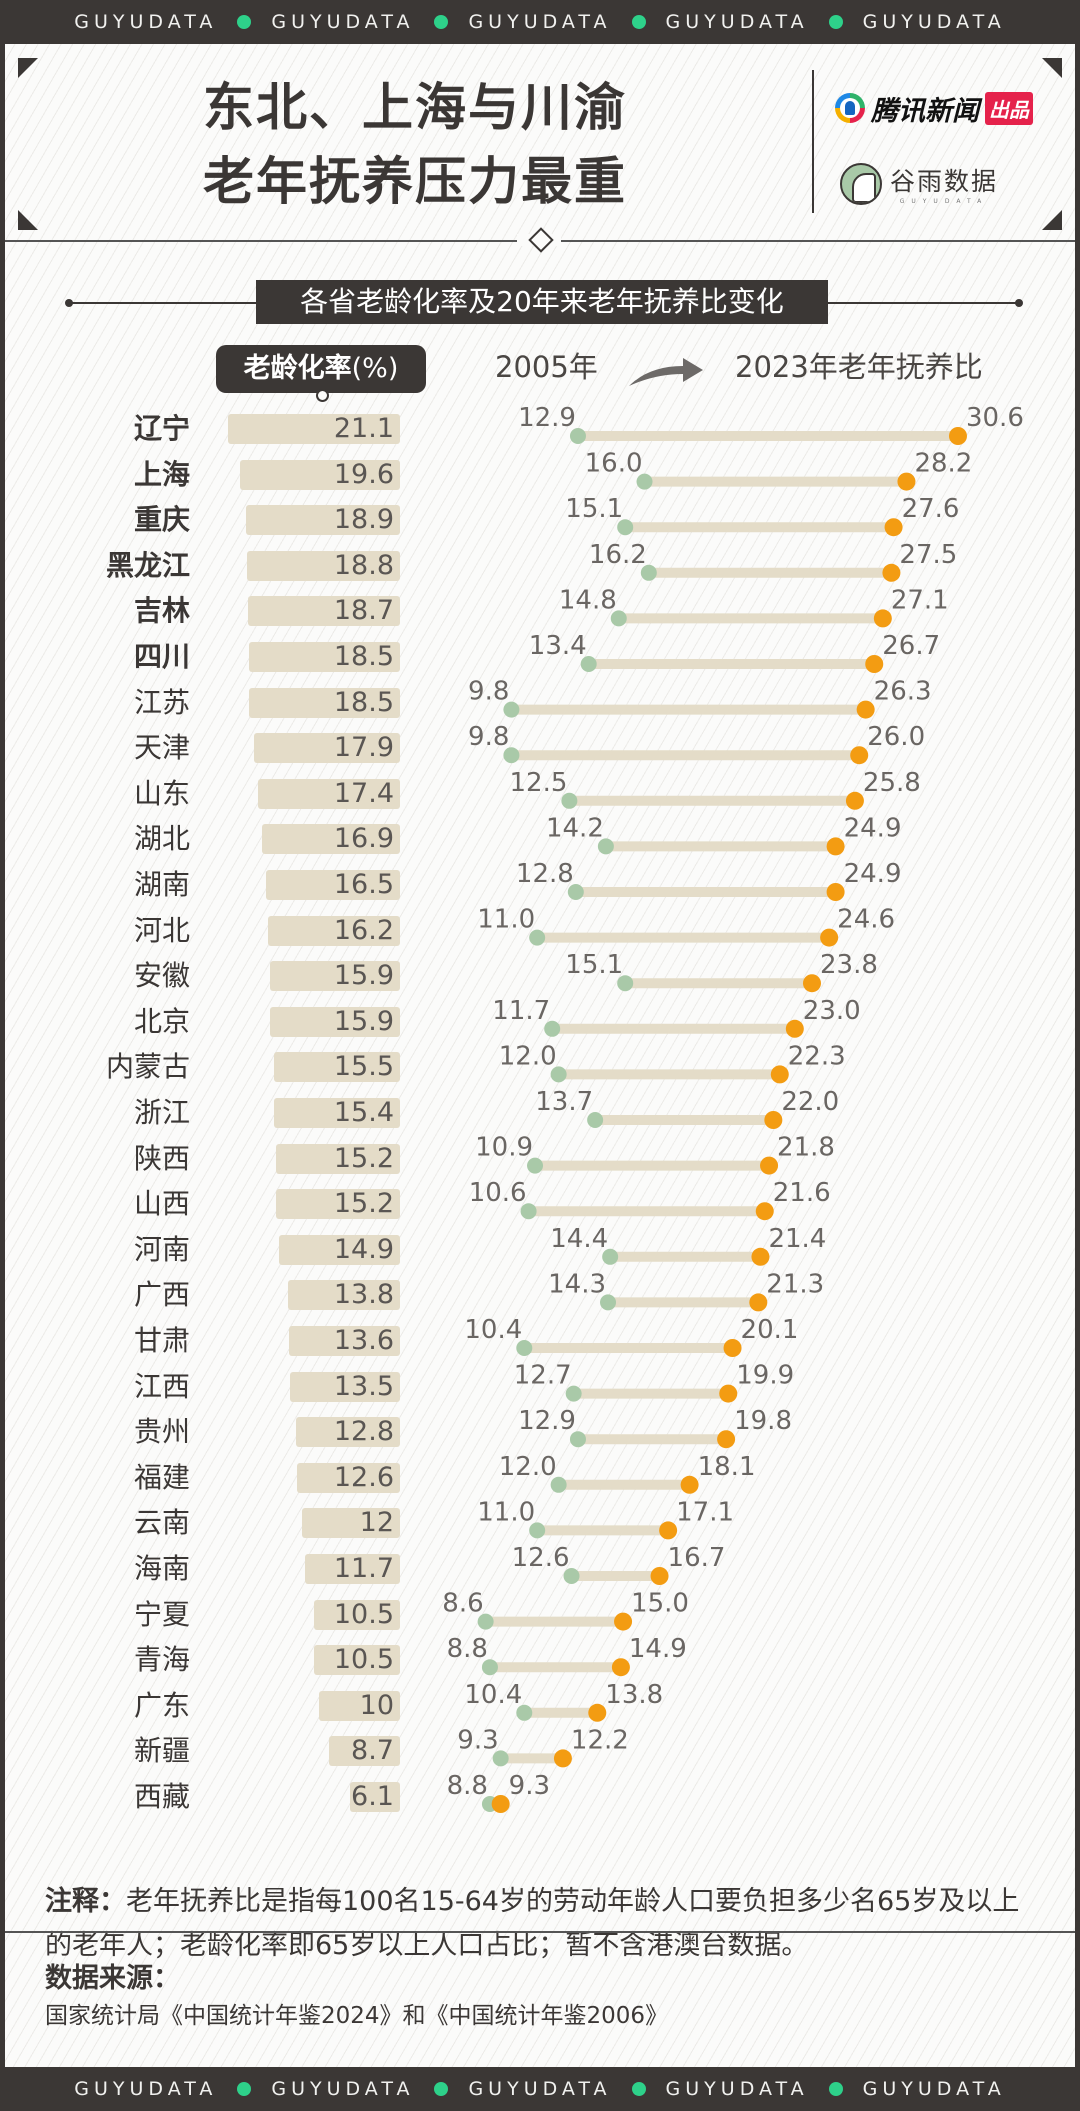 The height and width of the screenshot is (2111, 1080). What do you see at coordinates (498, 1193) in the screenshot?
I see `label-2005: 10.6` at bounding box center [498, 1193].